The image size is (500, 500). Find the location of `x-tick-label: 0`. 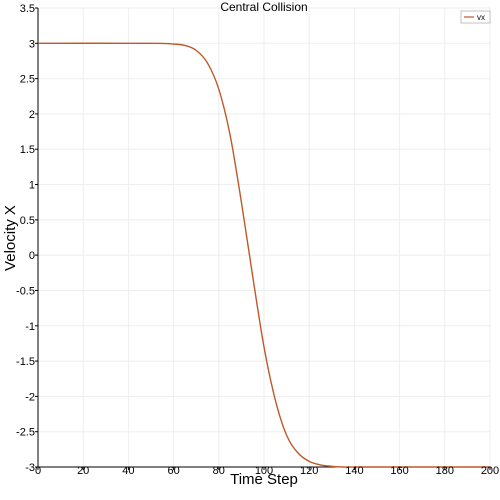

x-tick-label: 0 is located at coordinates (38, 471).